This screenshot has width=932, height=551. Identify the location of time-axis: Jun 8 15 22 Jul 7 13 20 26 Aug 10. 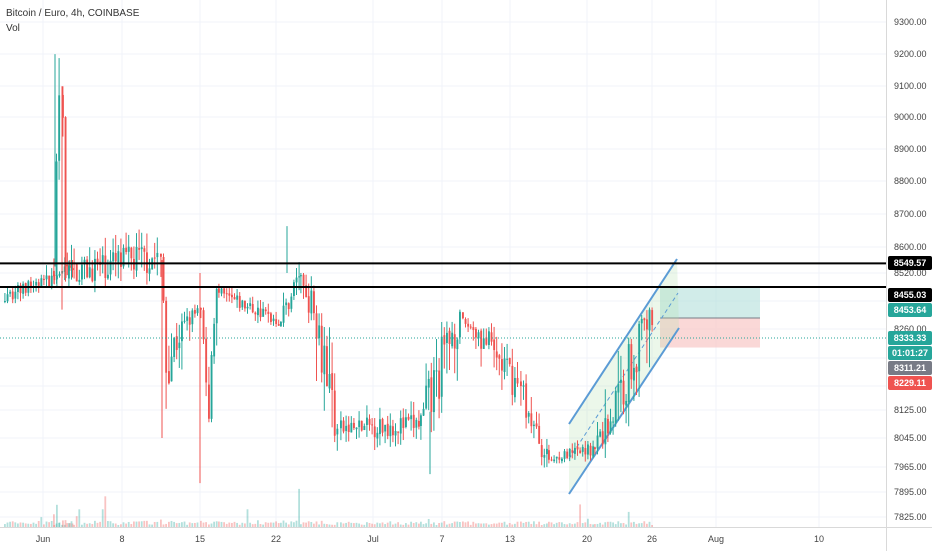
(443, 539).